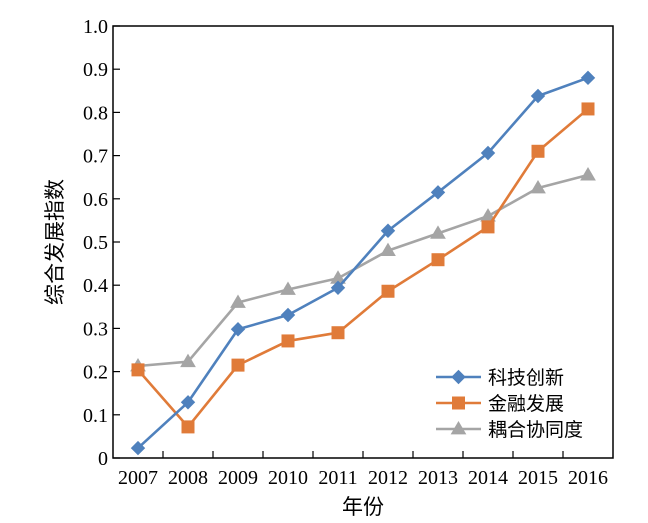 The image size is (648, 523). I want to click on y-tick-label: 0.8, so click(95, 113).